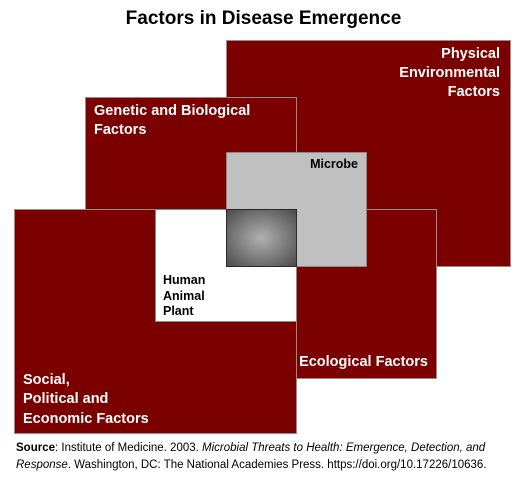  What do you see at coordinates (363, 362) in the screenshot?
I see `ecological-factors-label: Ecological Factors` at bounding box center [363, 362].